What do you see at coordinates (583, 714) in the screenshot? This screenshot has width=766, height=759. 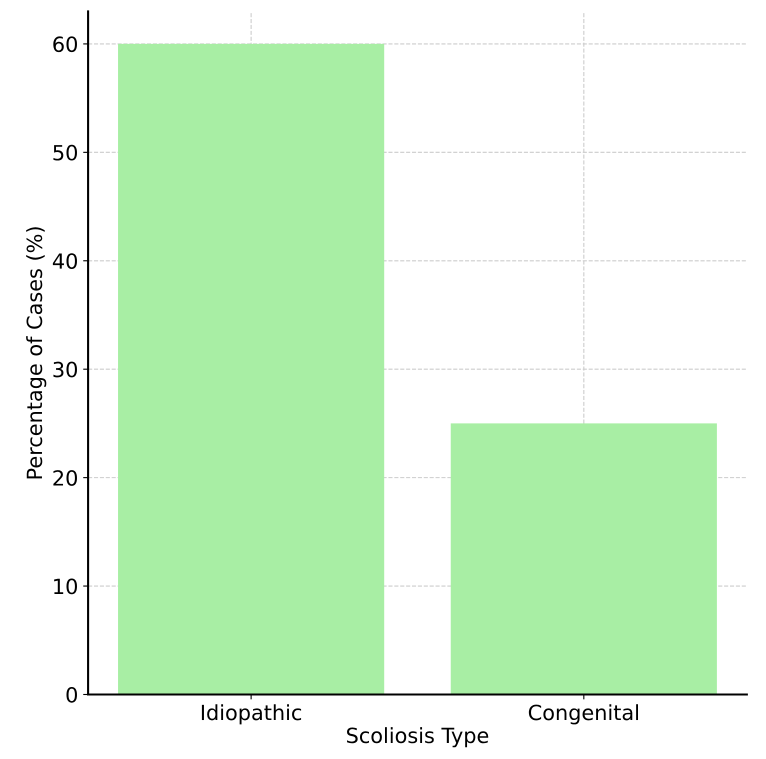 I see `x-tick-label: Congenital` at bounding box center [583, 714].